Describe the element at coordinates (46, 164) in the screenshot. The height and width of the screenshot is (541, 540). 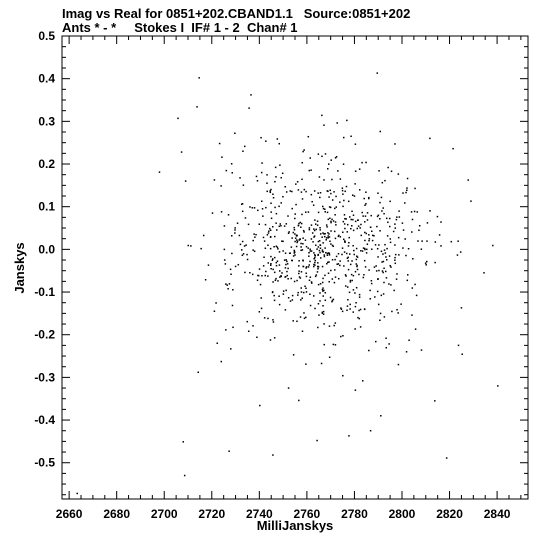
I see `y-tick-label: 0.2` at that location.